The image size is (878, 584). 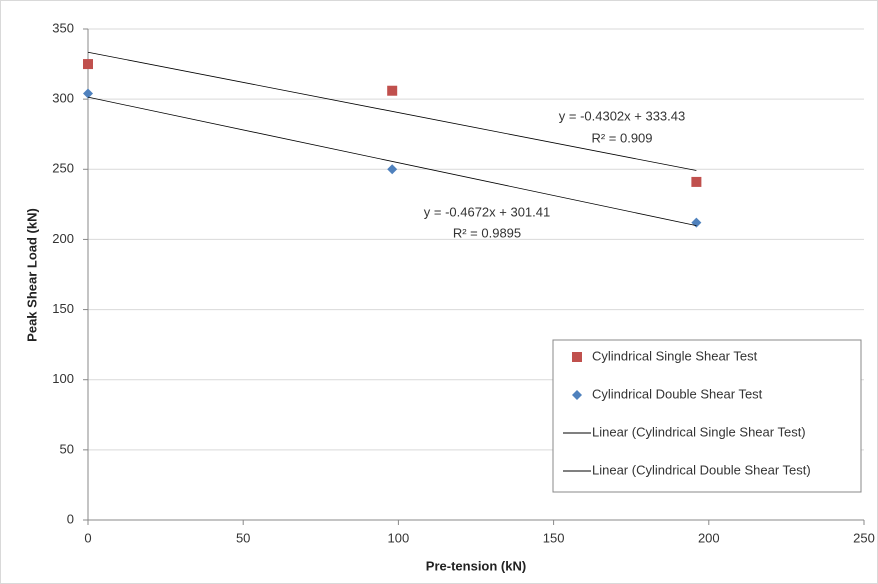 I want to click on legend-label: Linear (Cylindrical Double Shear Test), so click(x=701, y=469).